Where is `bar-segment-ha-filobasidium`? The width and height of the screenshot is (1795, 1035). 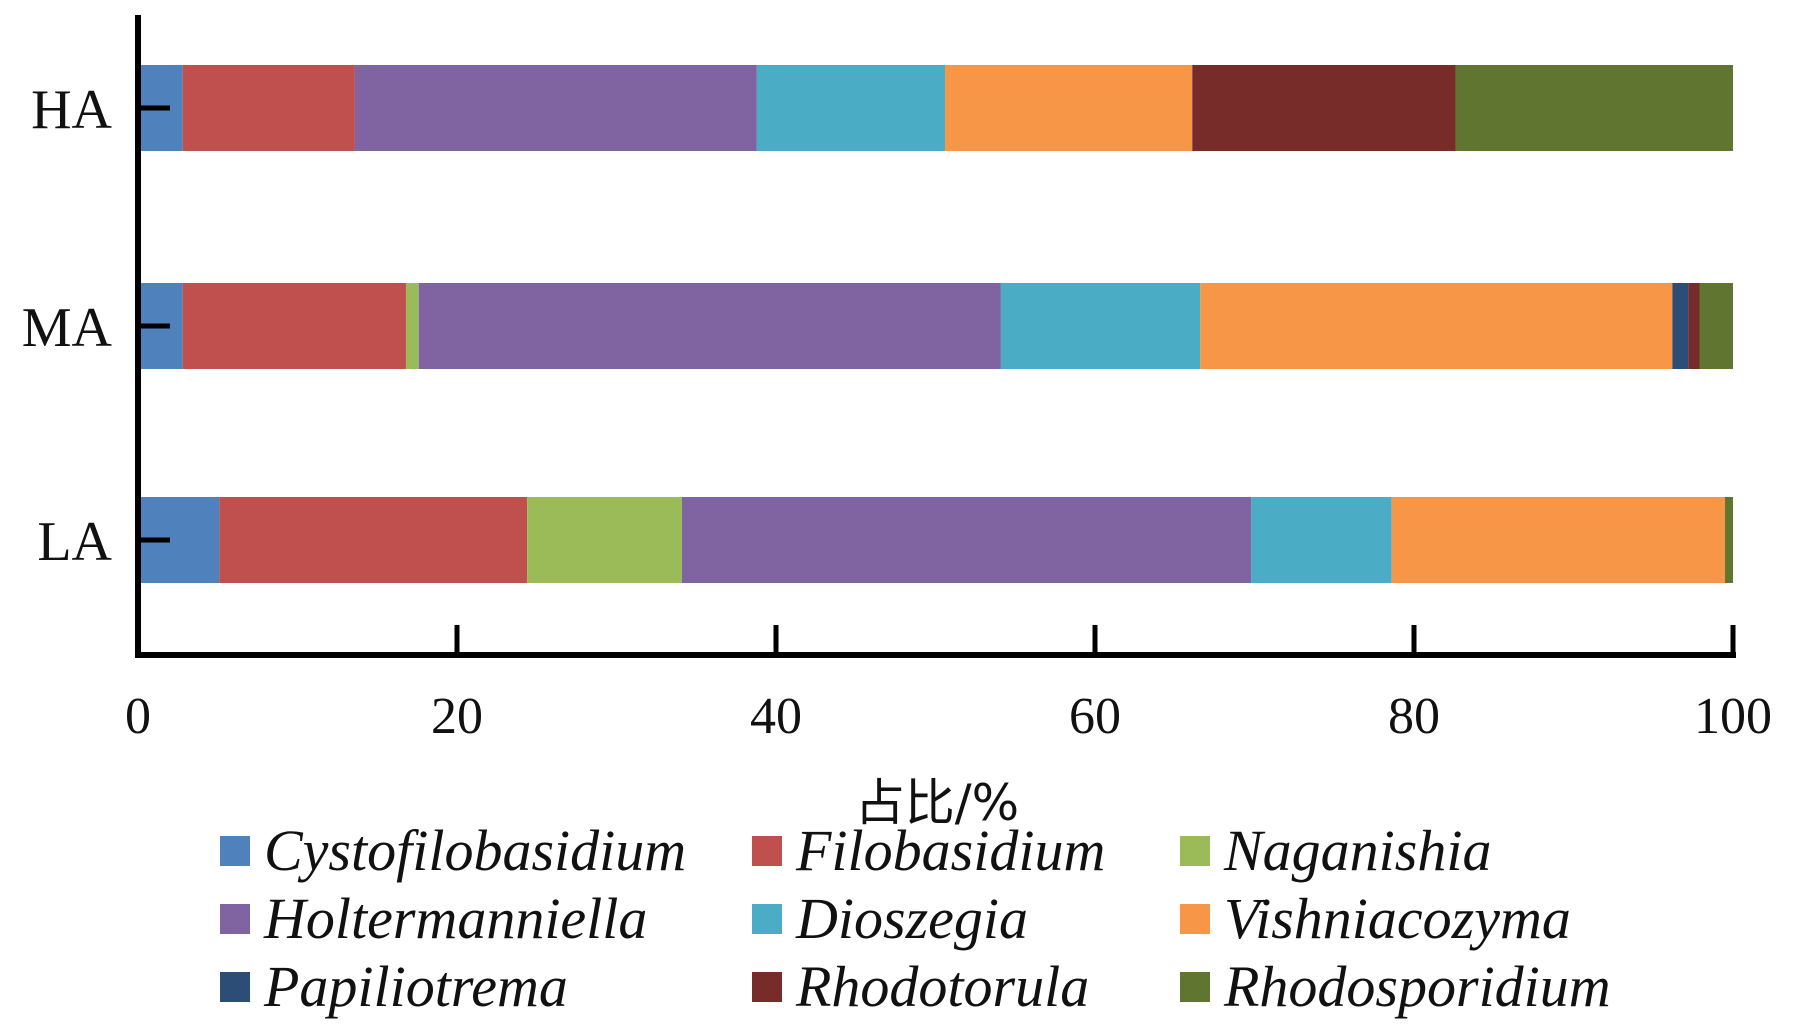 bar-segment-ha-filobasidium is located at coordinates (268, 108).